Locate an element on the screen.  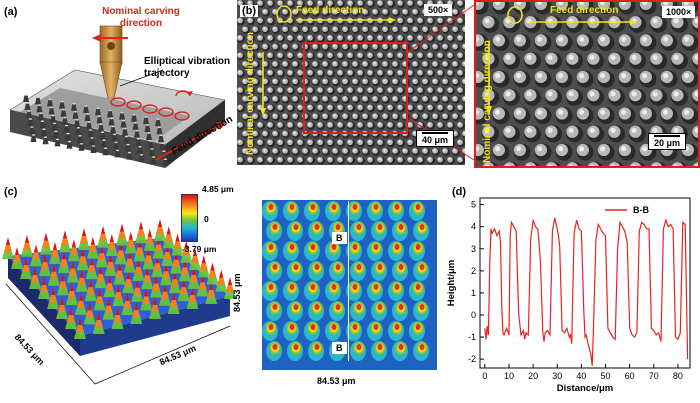
scale-20-text: 20 μm is located at coordinates (667, 143).